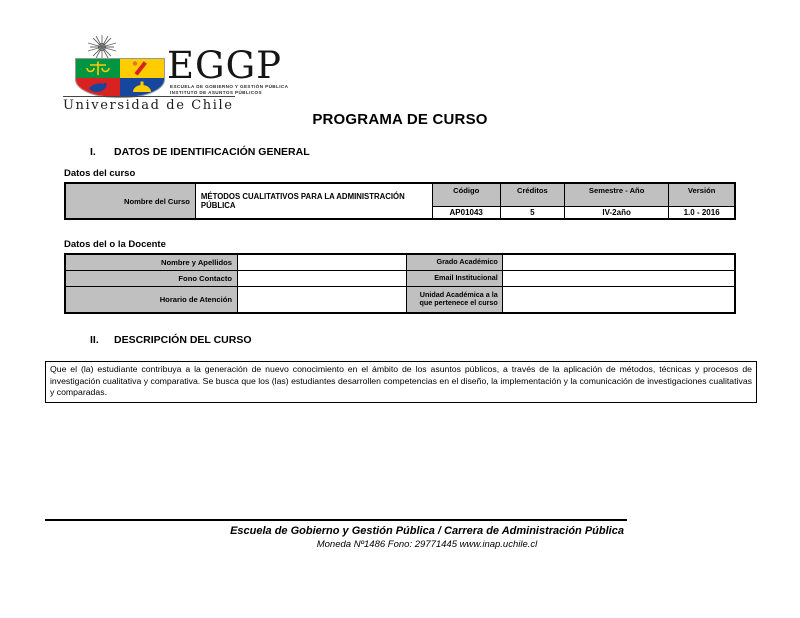 This screenshot has width=800, height=618. What do you see at coordinates (466, 212) in the screenshot?
I see `codigo-value: AP01043` at bounding box center [466, 212].